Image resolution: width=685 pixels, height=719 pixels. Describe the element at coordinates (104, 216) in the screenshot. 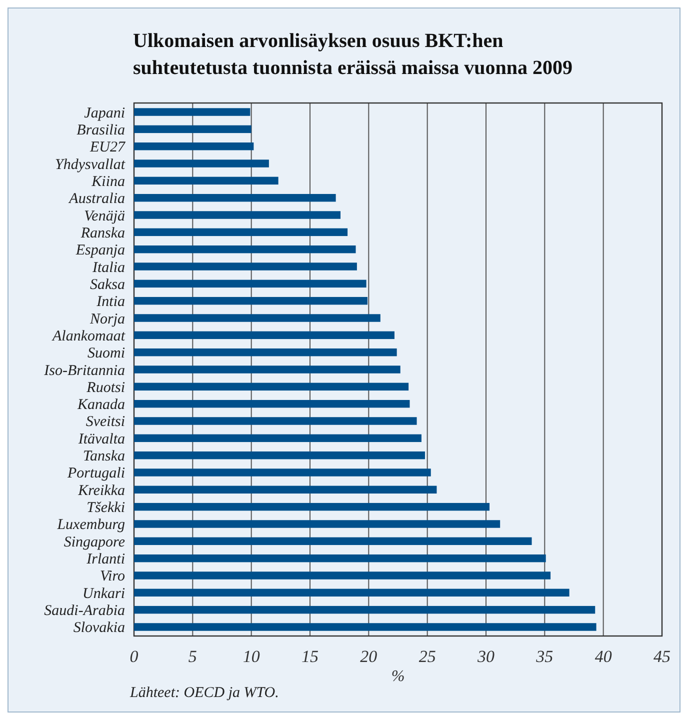

I see `y-tick-label: Venäjä` at that location.